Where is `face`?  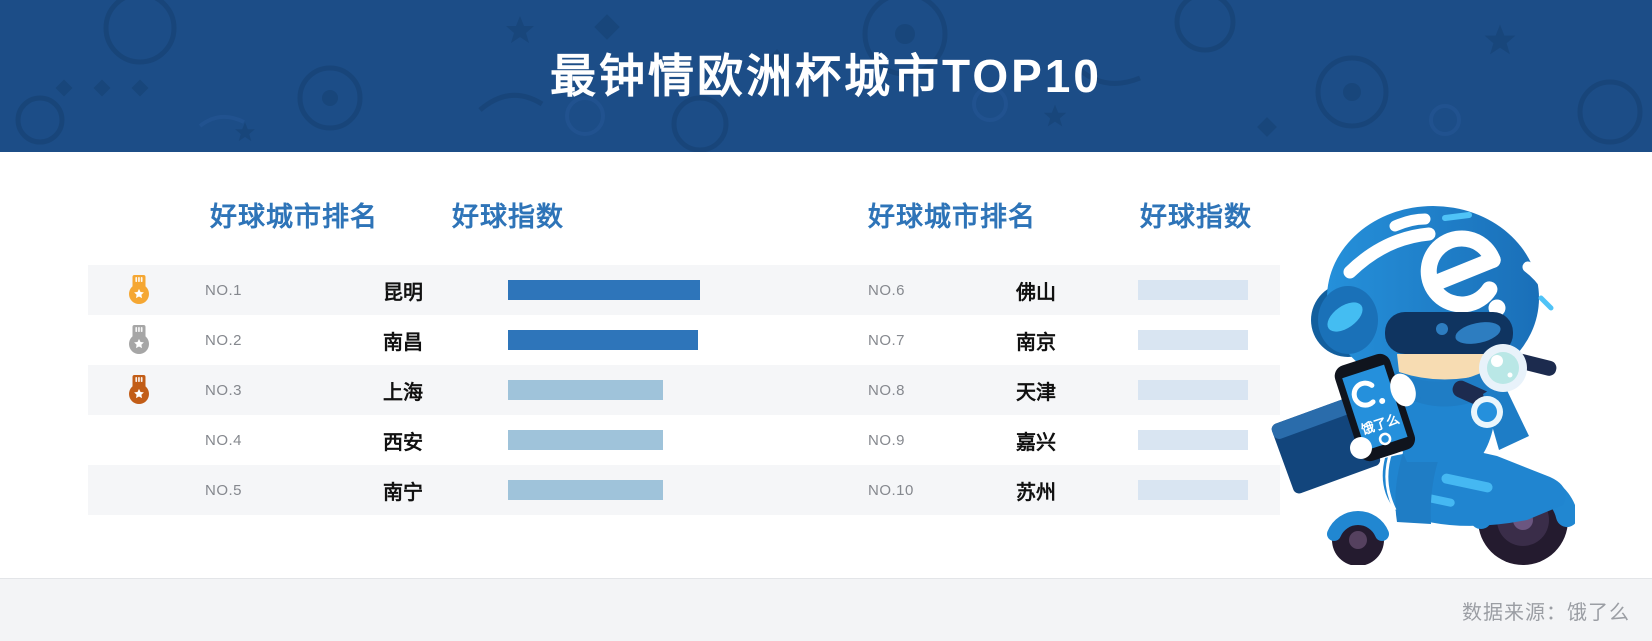 face is located at coordinates (1442, 367).